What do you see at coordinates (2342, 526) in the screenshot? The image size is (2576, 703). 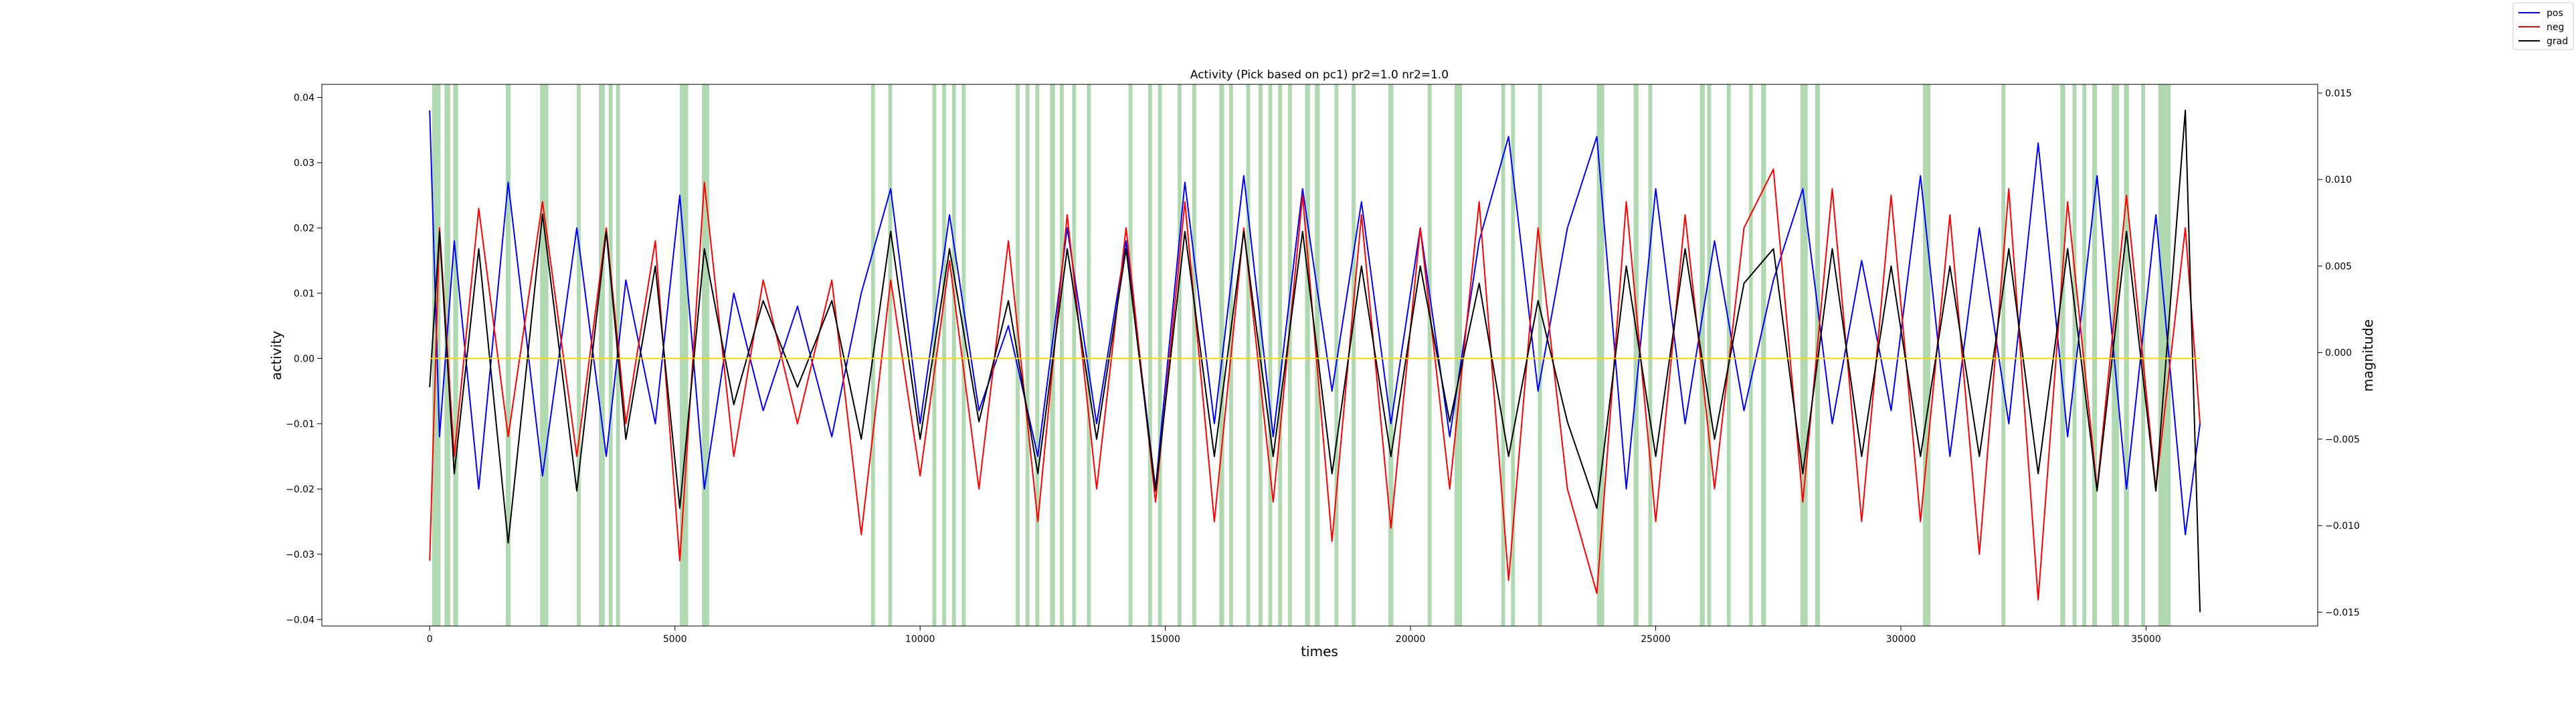 I see `y-right-tick-label: −0.010` at bounding box center [2342, 526].